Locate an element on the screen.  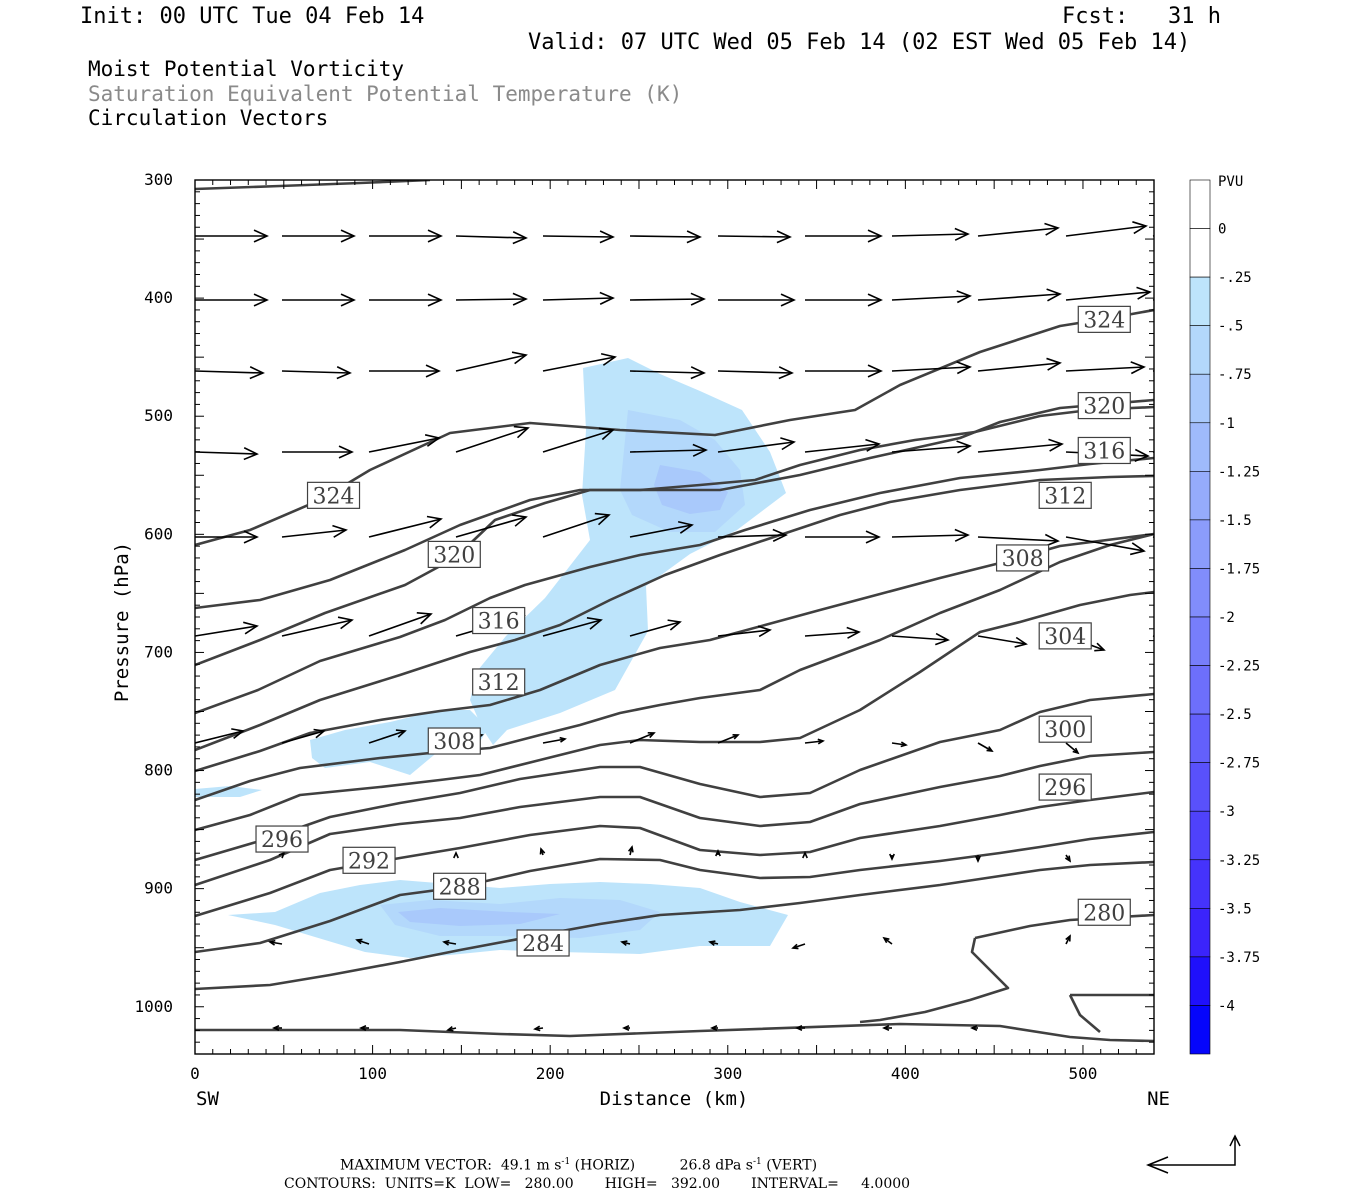
y-tick-label: 500 is located at coordinates (158, 415).